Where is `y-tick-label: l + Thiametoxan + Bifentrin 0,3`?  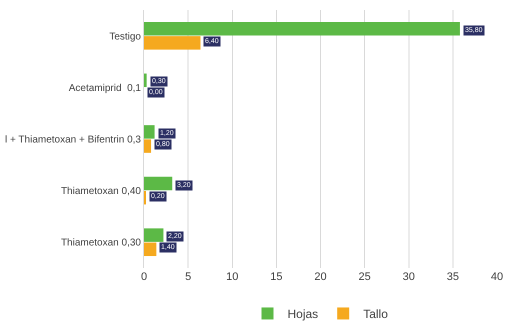 y-tick-label: l + Thiametoxan + Bifentrin 0,3 is located at coordinates (73, 140).